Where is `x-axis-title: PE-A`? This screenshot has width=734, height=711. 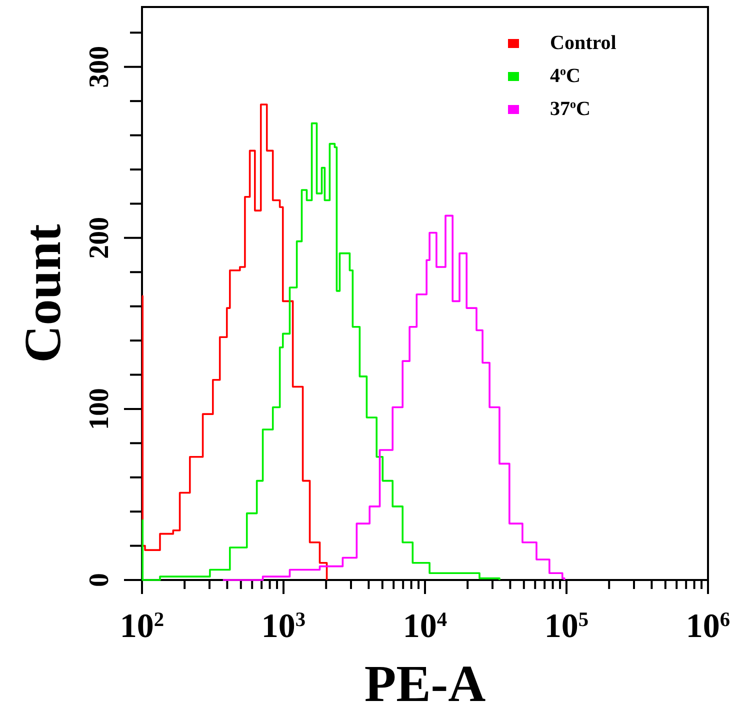
x-axis-title: PE-A is located at coordinates (425, 683).